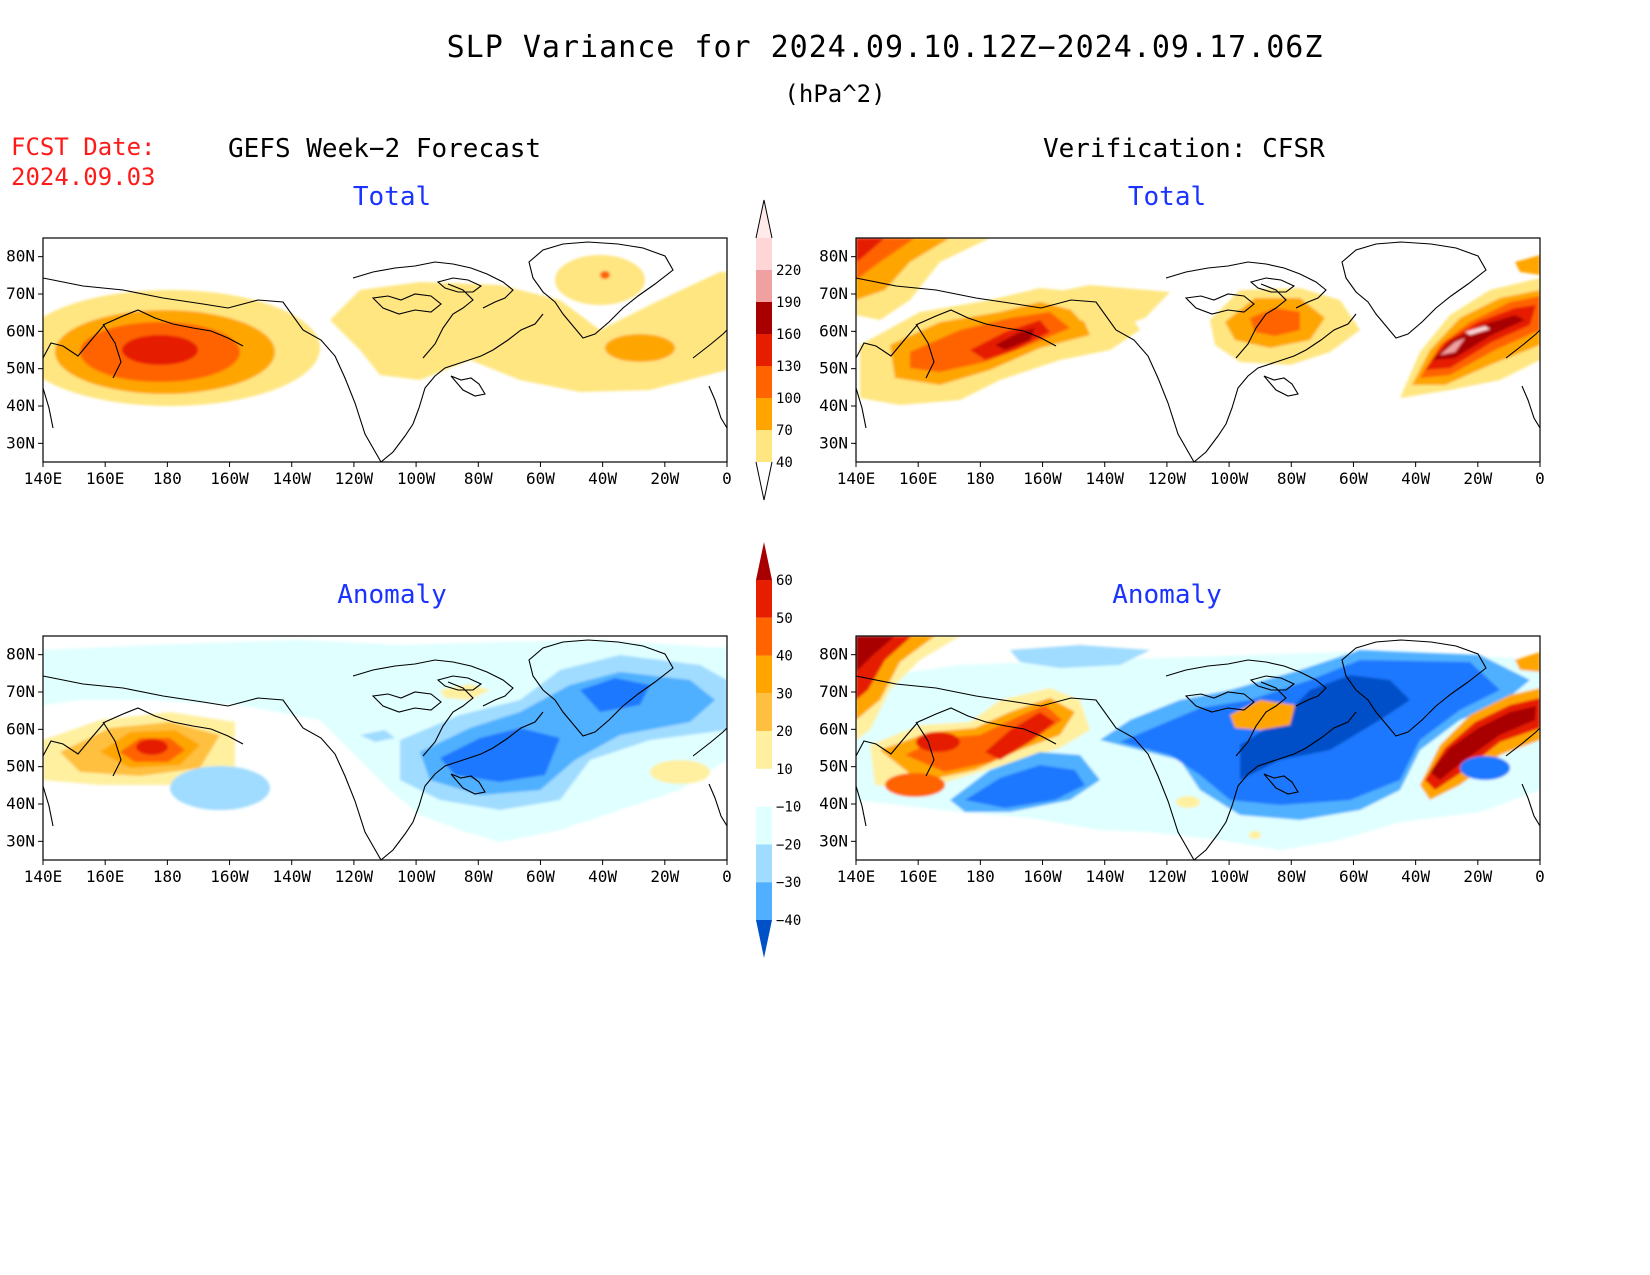 This screenshot has height=1275, width=1650. What do you see at coordinates (1184, 149) in the screenshot?
I see `right-column-title: Verification: CFSR` at bounding box center [1184, 149].